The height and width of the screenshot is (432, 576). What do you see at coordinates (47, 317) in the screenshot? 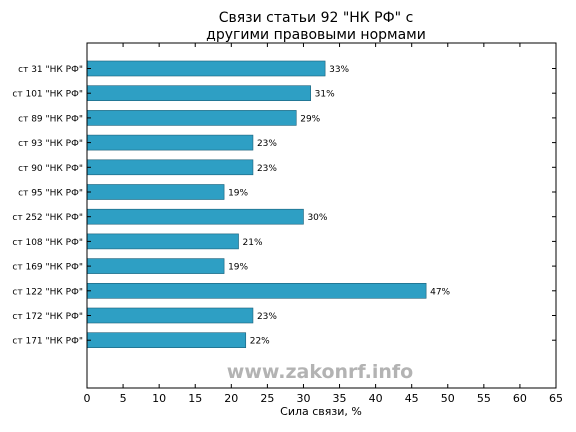
I see `category-label-10: ст 172 "НК РФ"` at bounding box center [47, 317].